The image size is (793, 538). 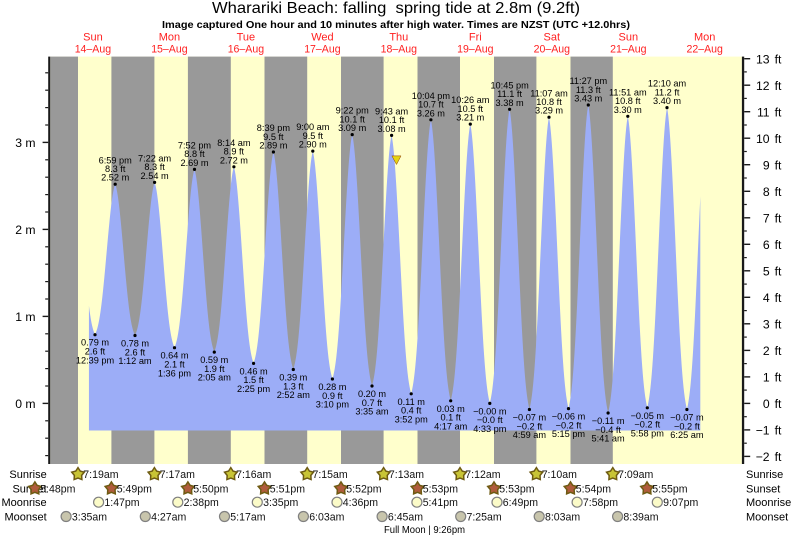 What do you see at coordinates (509, 85) in the screenshot?
I see `svg-text: 10:45 pm` at bounding box center [509, 85].